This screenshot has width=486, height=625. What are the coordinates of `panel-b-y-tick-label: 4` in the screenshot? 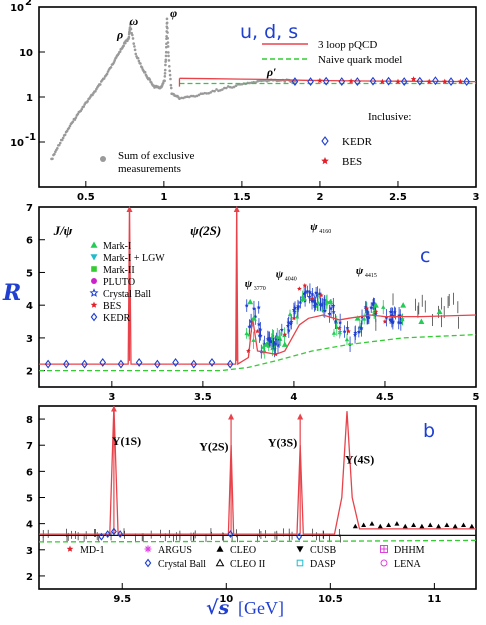 It's located at (29, 525).